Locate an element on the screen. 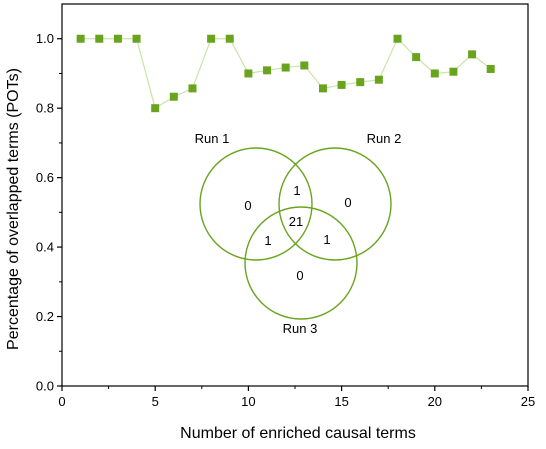 The image size is (546, 449). series-line is located at coordinates (286, 73).